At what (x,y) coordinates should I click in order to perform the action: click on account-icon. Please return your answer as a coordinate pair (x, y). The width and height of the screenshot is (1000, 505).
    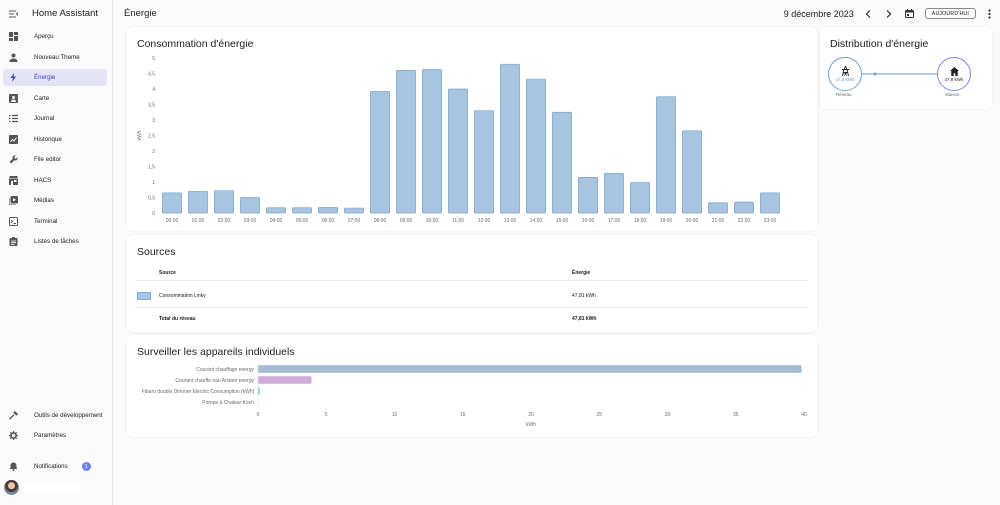
    Looking at the image, I should click on (13, 58).